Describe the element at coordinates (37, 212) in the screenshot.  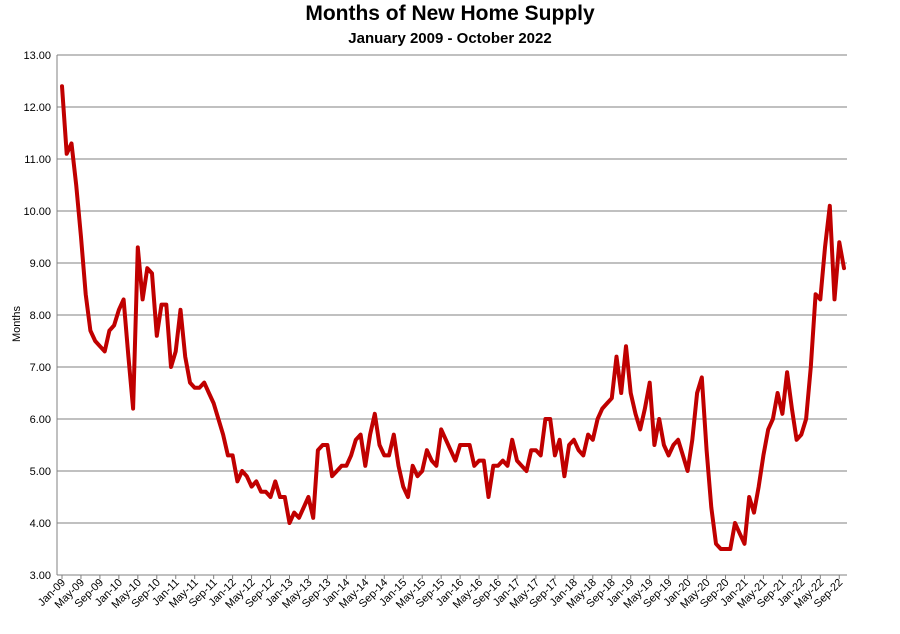
I see `y-tick-label: 10.00` at that location.